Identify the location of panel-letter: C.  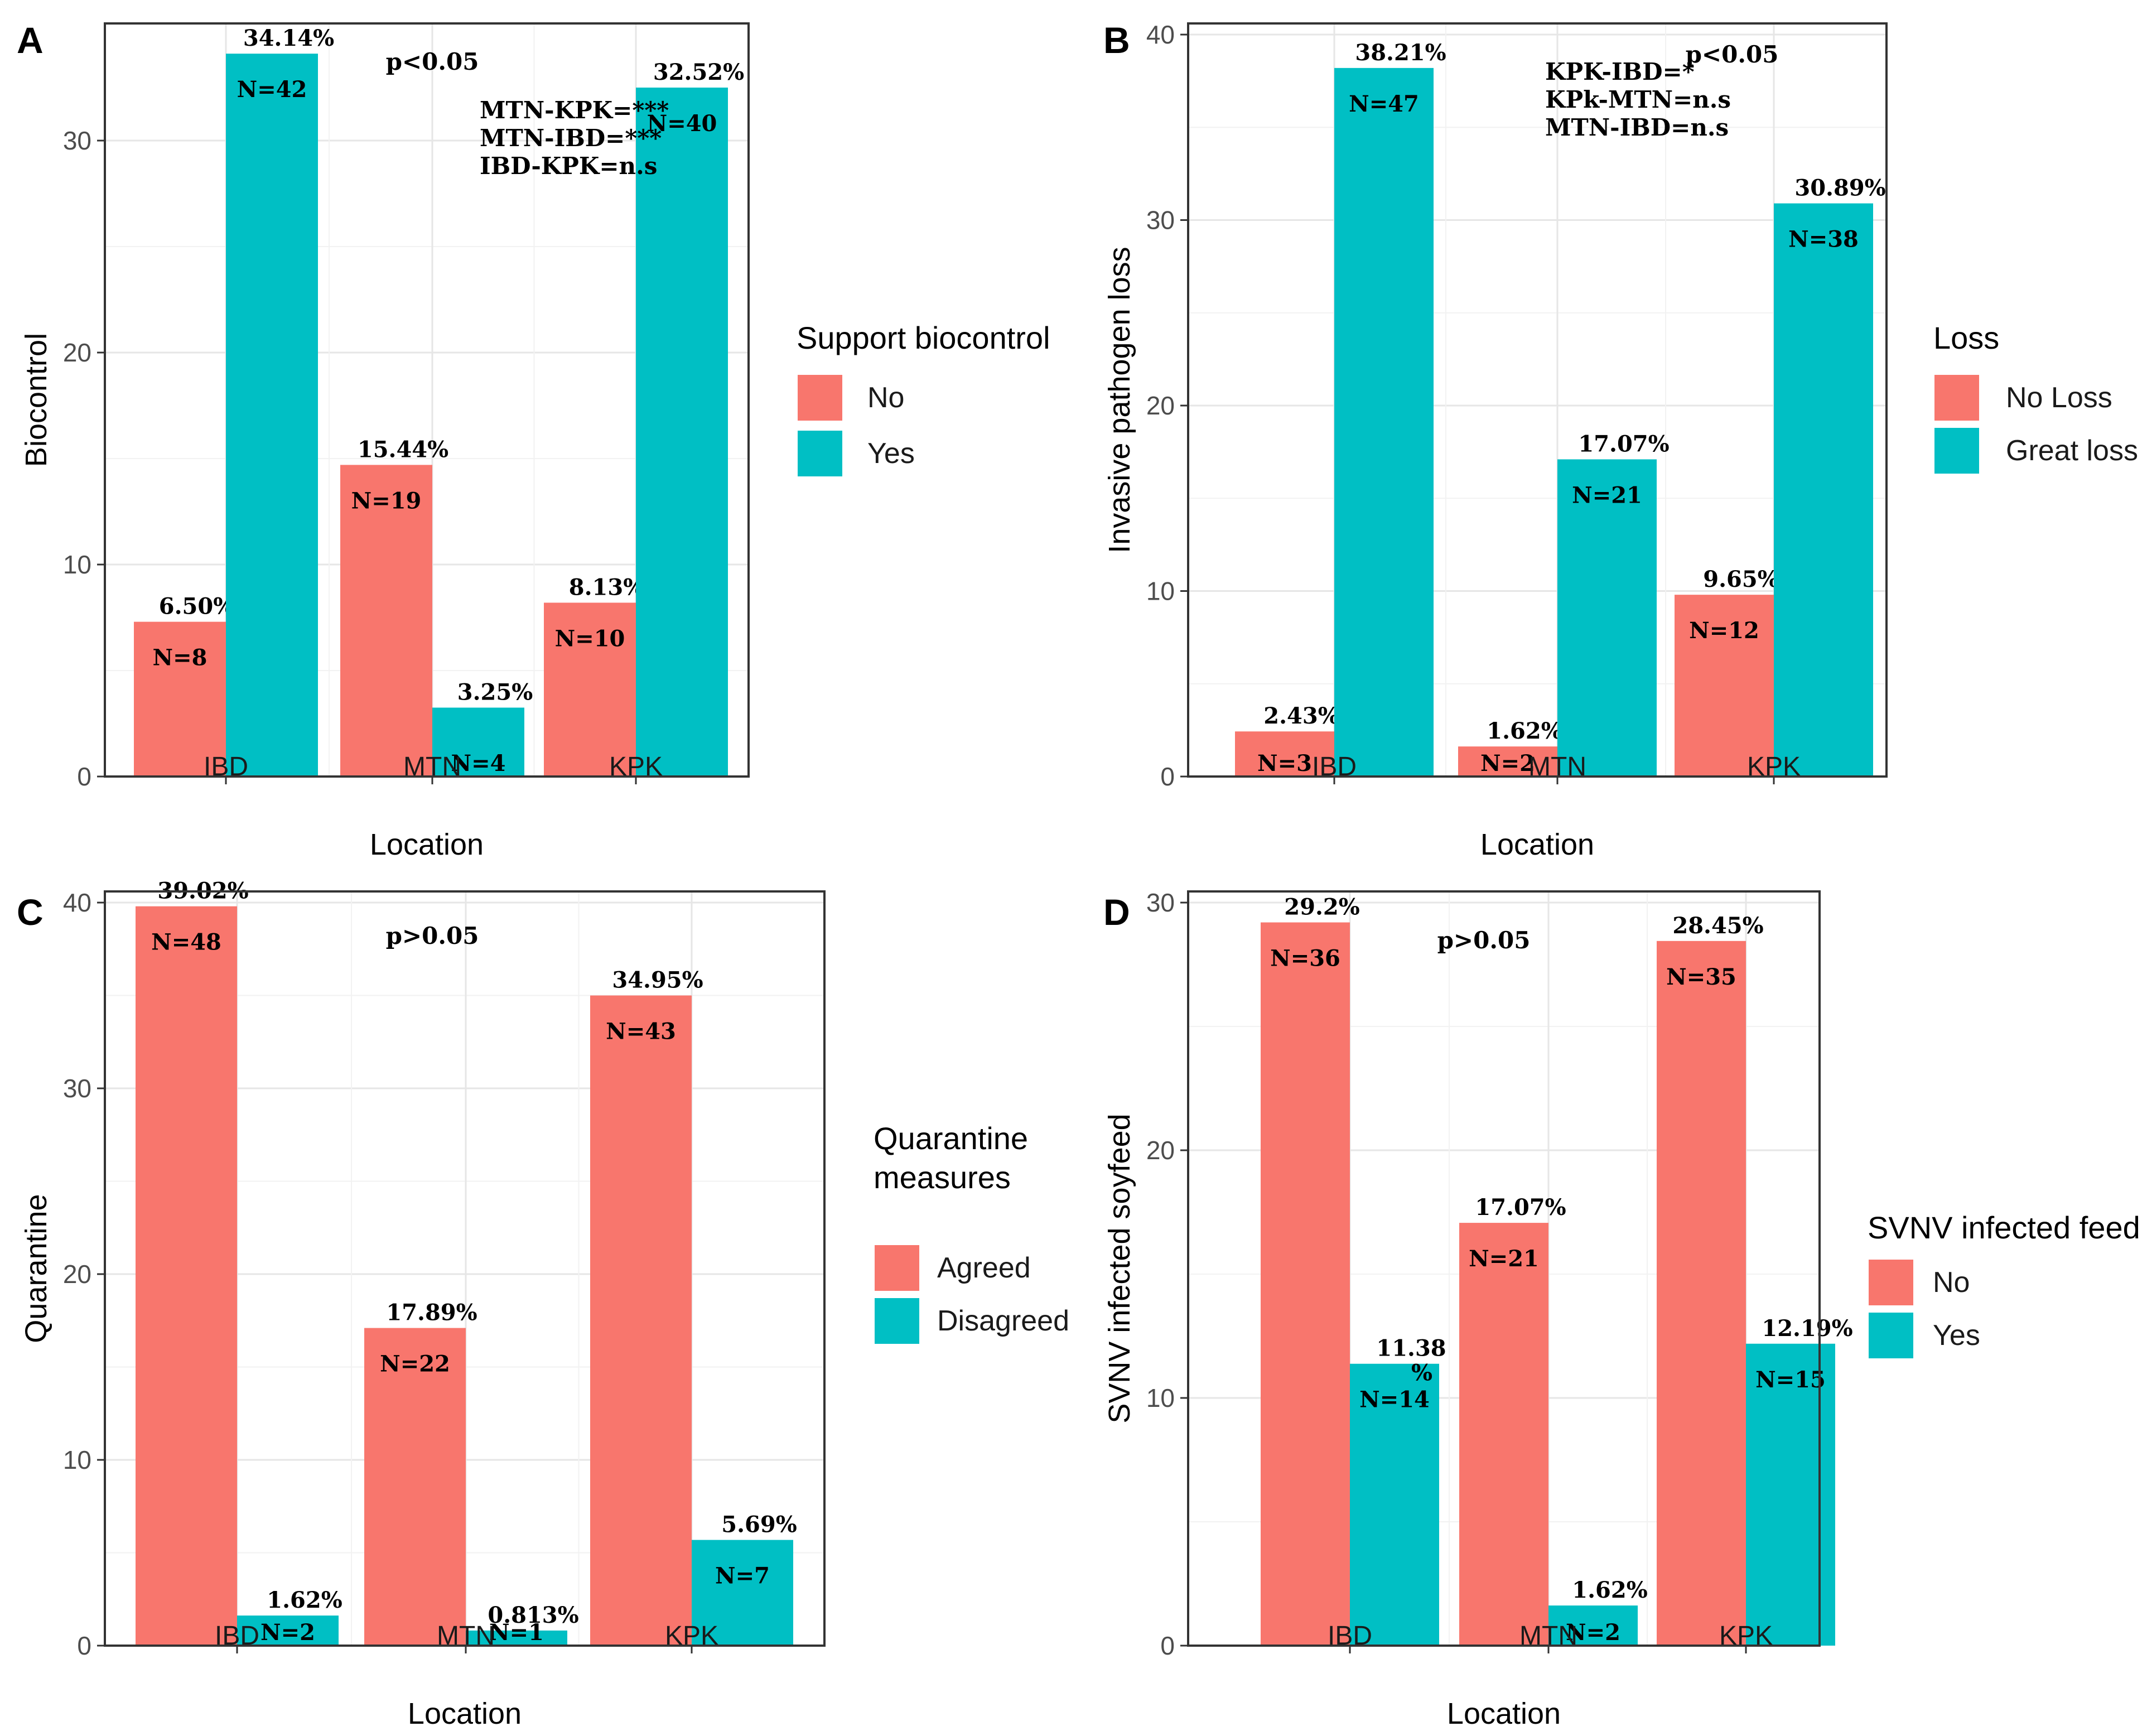
(30, 912).